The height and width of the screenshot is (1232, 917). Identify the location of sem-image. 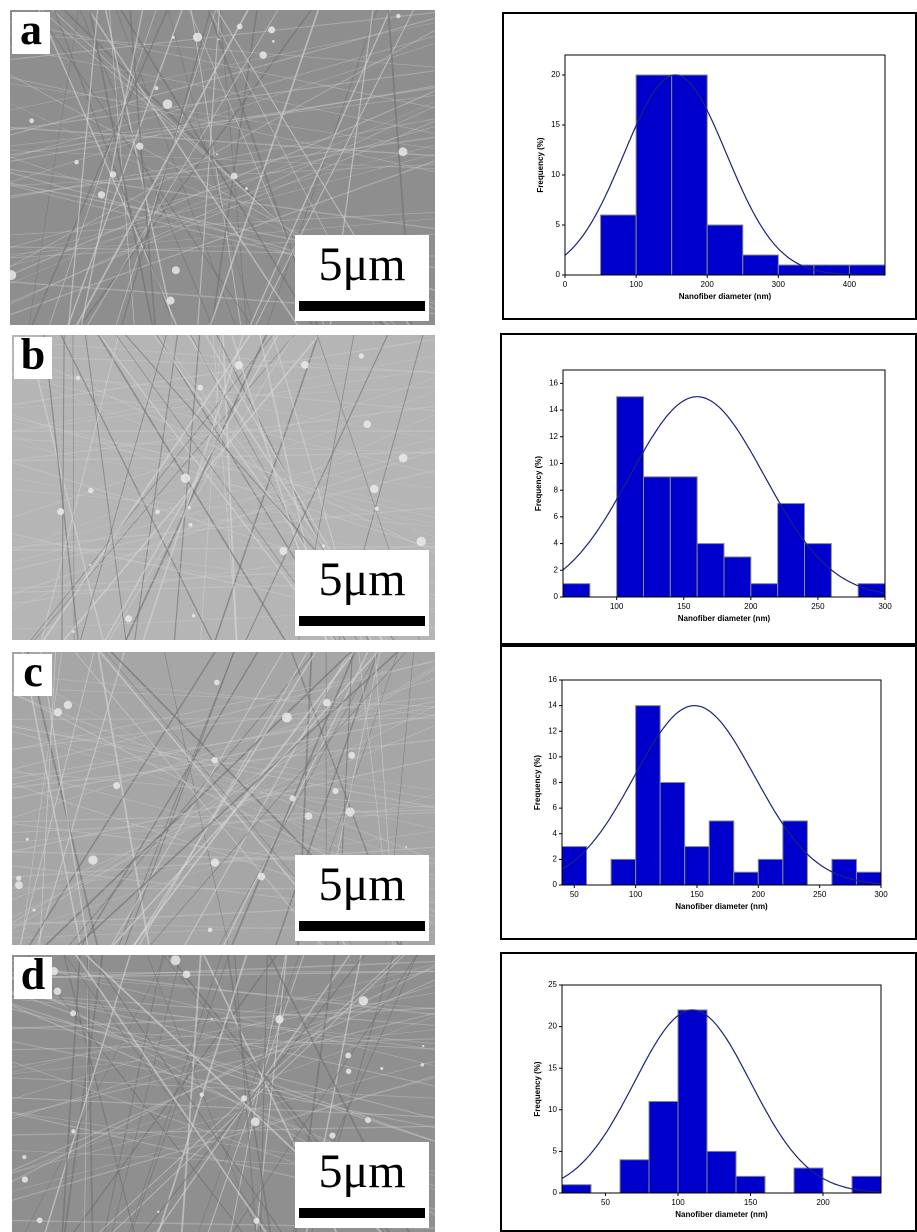
(222, 167).